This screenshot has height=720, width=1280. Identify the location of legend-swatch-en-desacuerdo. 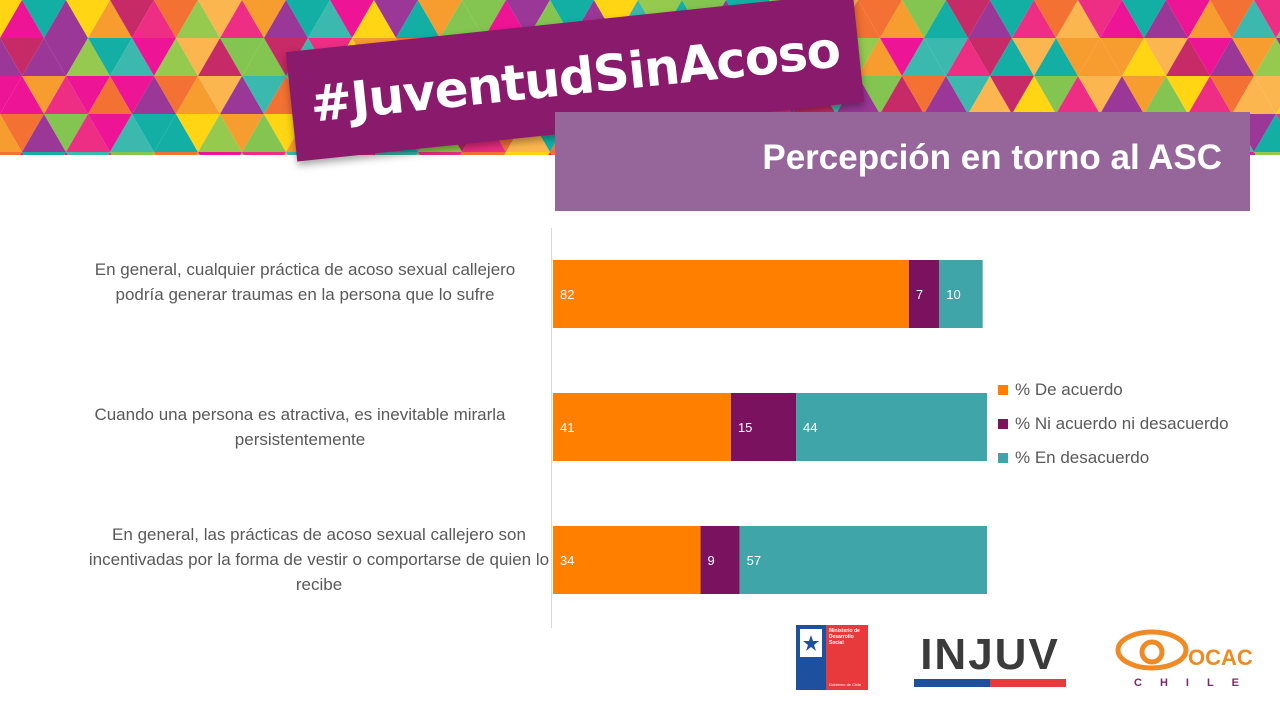
(1003, 458).